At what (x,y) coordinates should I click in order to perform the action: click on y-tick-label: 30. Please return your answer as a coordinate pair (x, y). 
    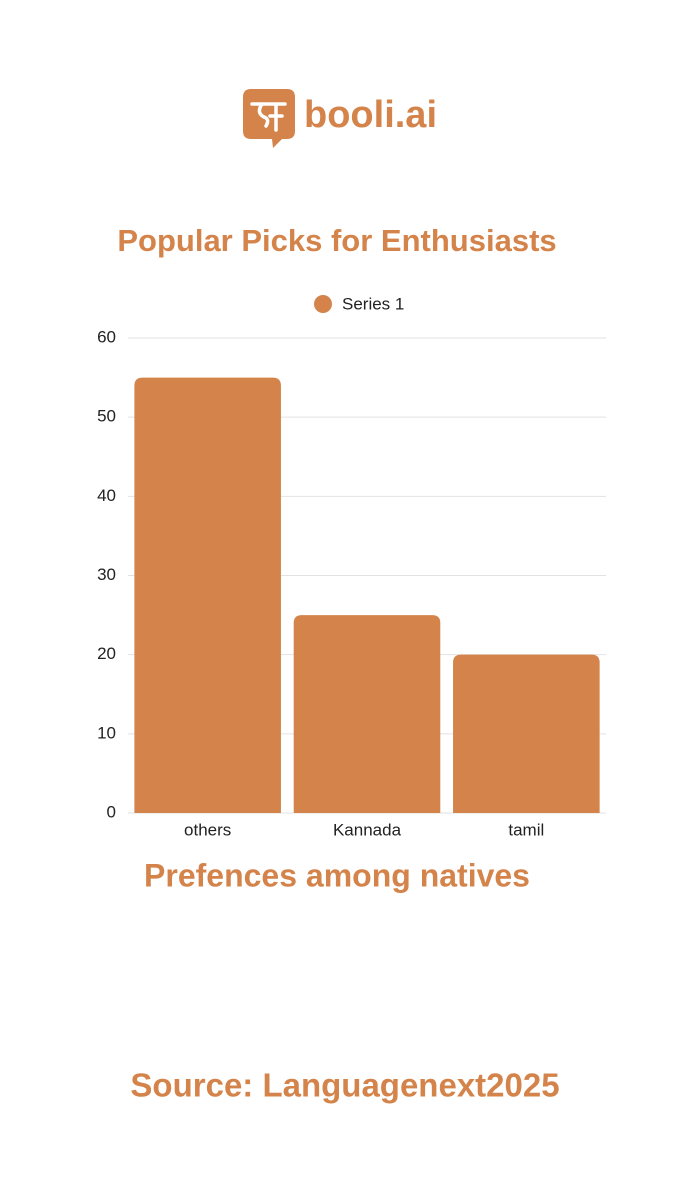
    Looking at the image, I should click on (106, 574).